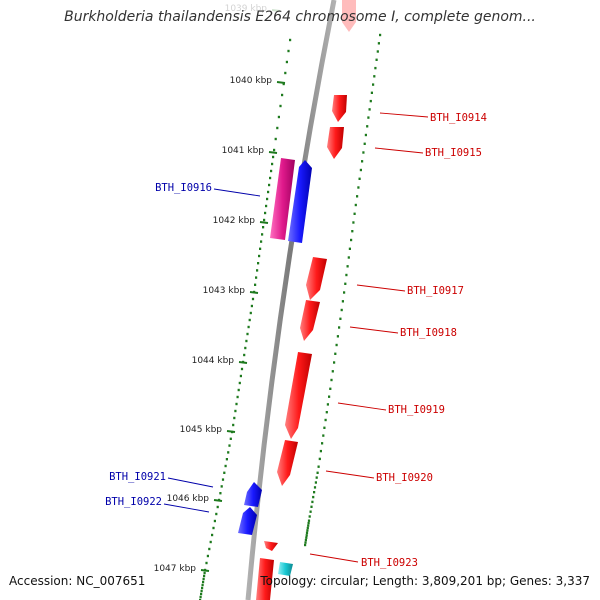 The image size is (600, 600). I want to click on gene-label-BTH_I0919: BTH_I0919, so click(416, 410).